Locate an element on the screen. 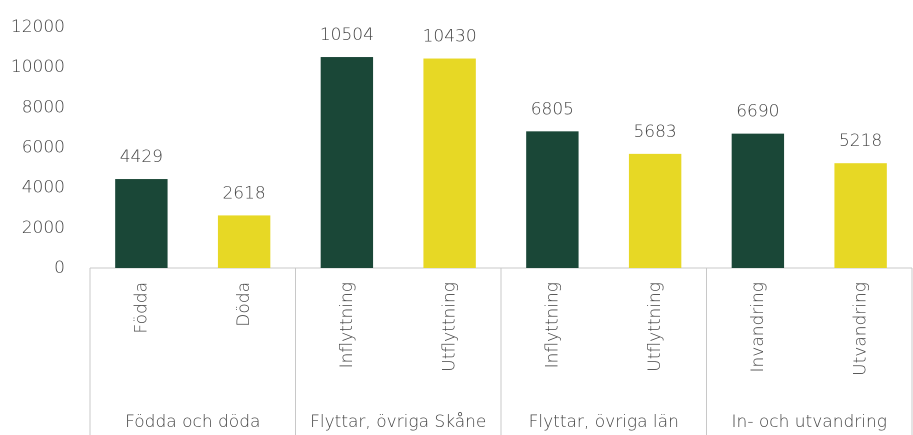 This screenshot has height=435, width=913. y-tick-label: 10000 is located at coordinates (38, 67).